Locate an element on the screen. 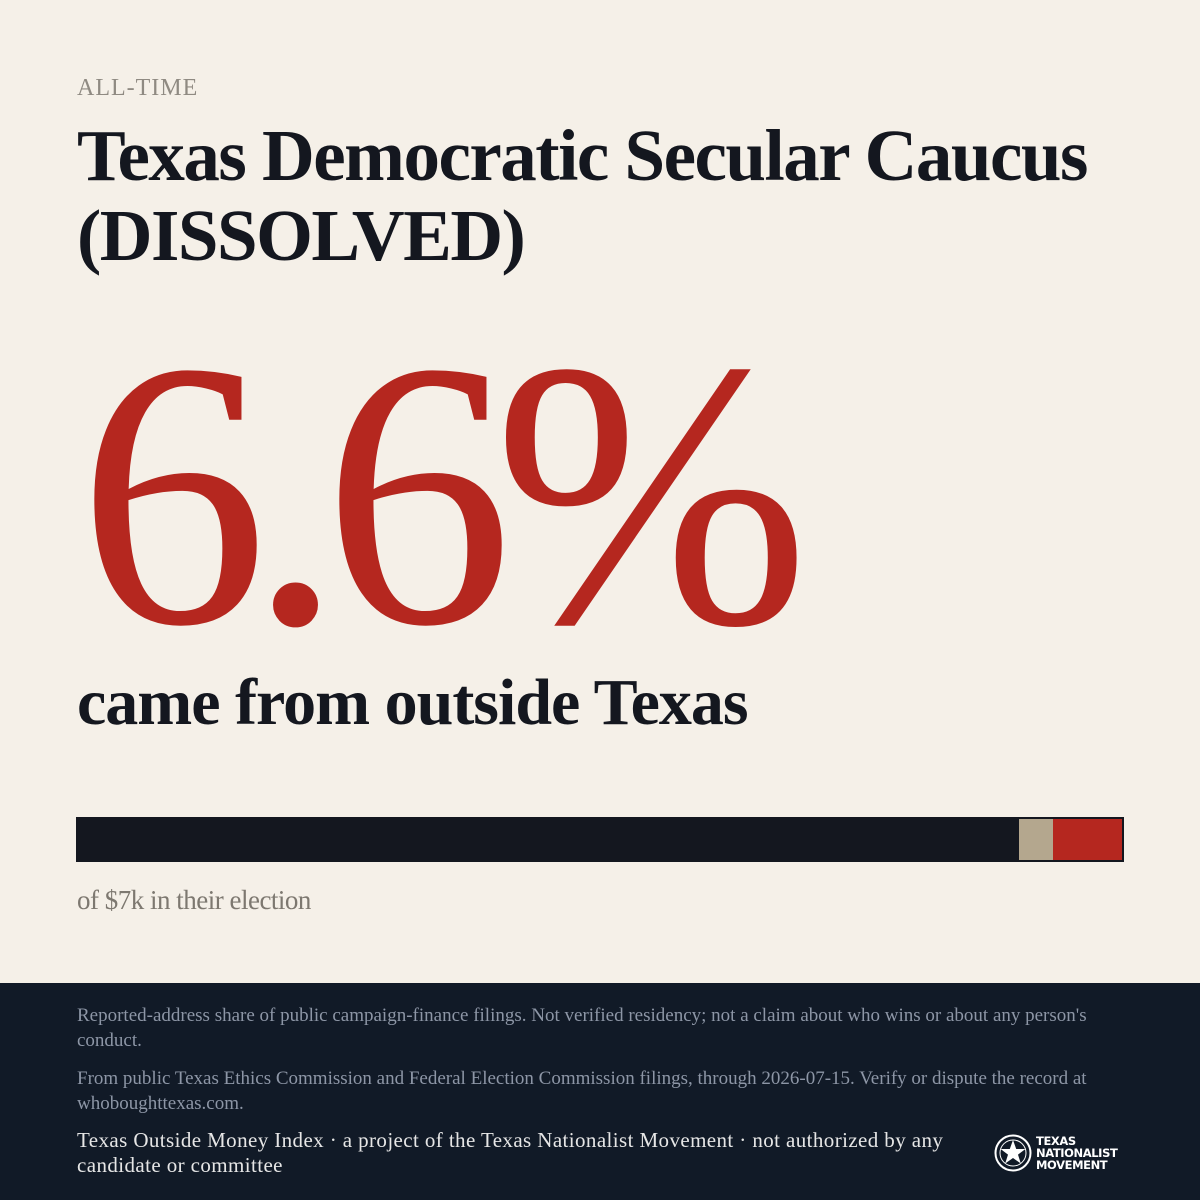 This screenshot has height=1200, width=1200. logo-line-nationalist: NATIONALIST is located at coordinates (1077, 1153).